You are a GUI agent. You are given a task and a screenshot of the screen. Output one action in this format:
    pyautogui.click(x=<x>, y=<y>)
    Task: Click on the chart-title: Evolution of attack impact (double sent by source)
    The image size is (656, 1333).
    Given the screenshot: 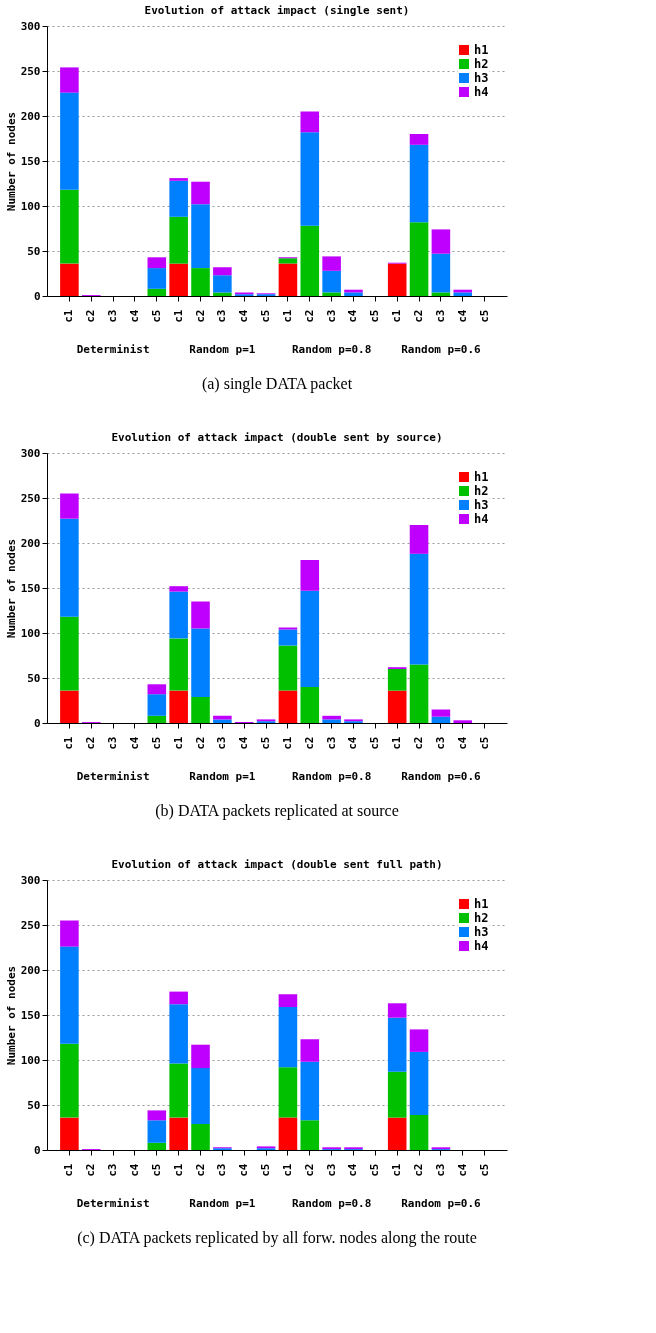 What is the action you would take?
    pyautogui.click(x=277, y=437)
    